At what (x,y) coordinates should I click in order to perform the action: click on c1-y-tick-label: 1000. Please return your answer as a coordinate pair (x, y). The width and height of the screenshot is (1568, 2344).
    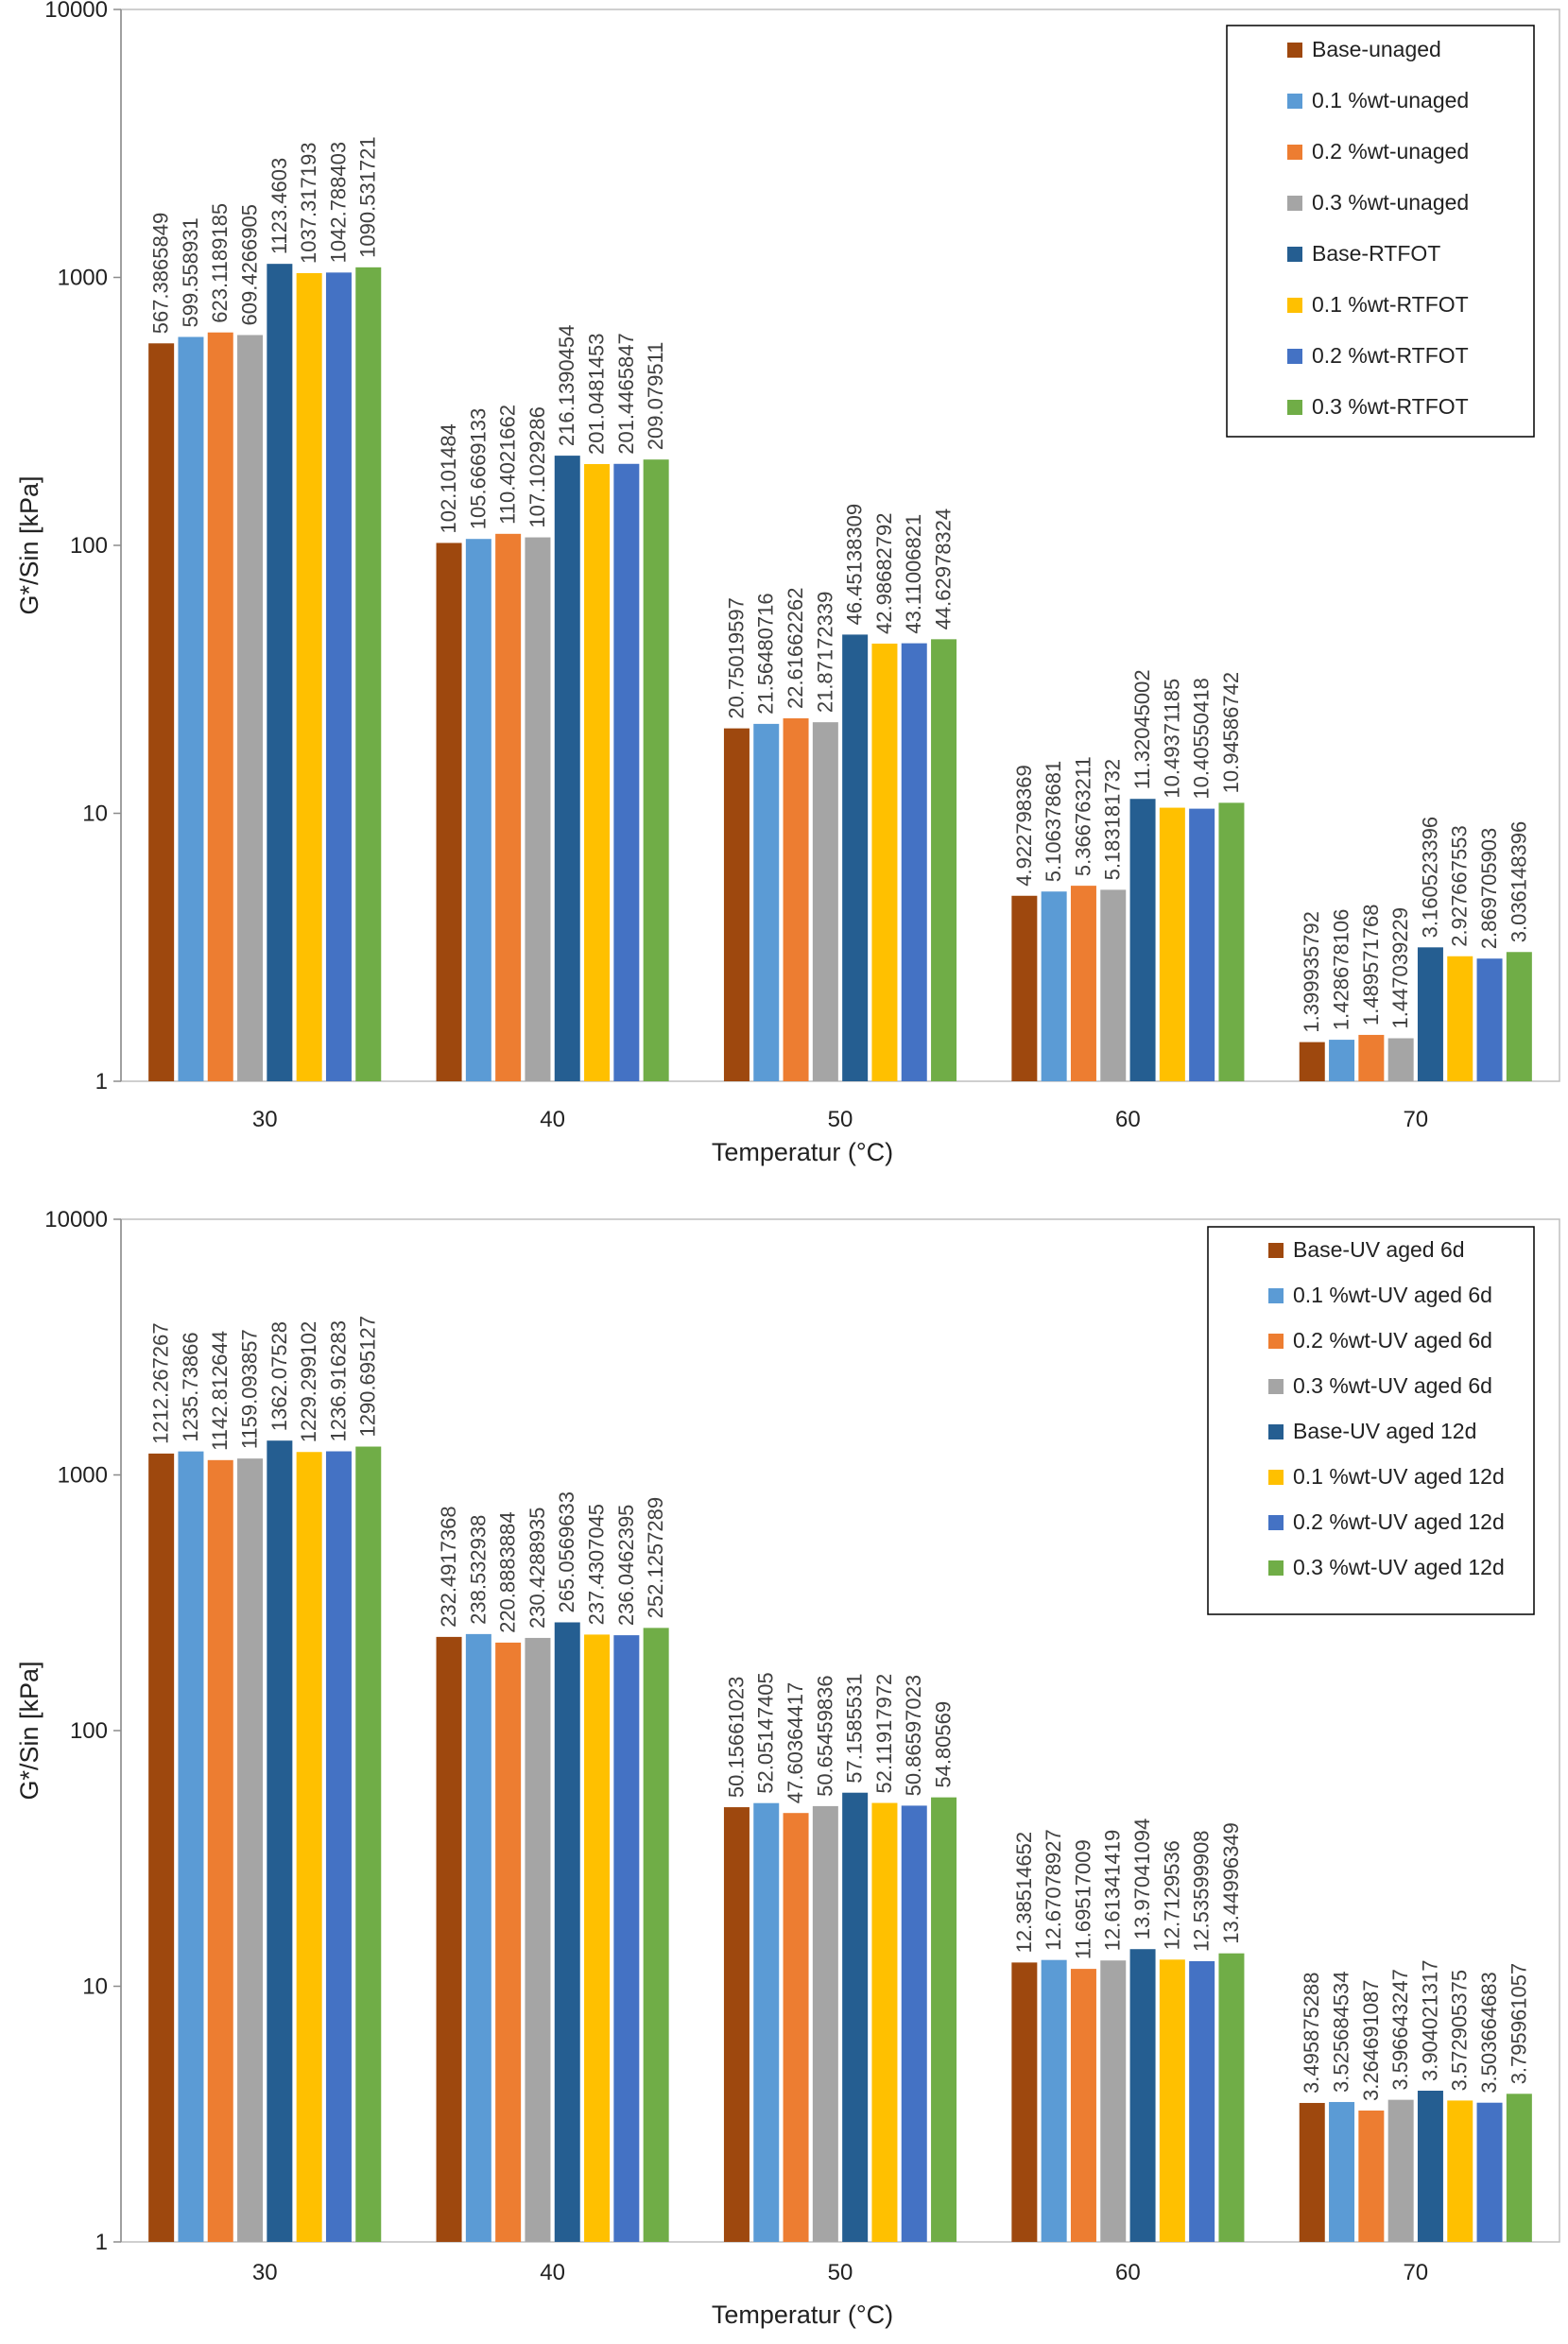
    Looking at the image, I should click on (83, 278).